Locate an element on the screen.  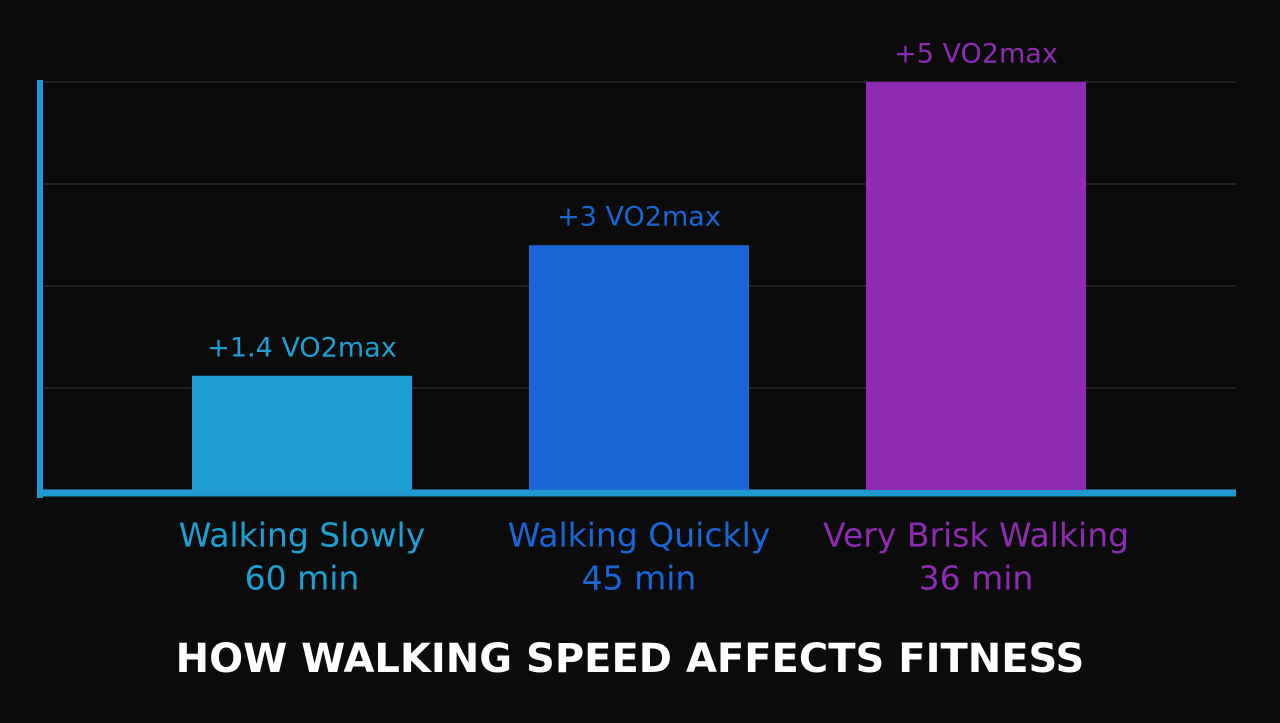
value-label: +5 VO2max is located at coordinates (976, 54).